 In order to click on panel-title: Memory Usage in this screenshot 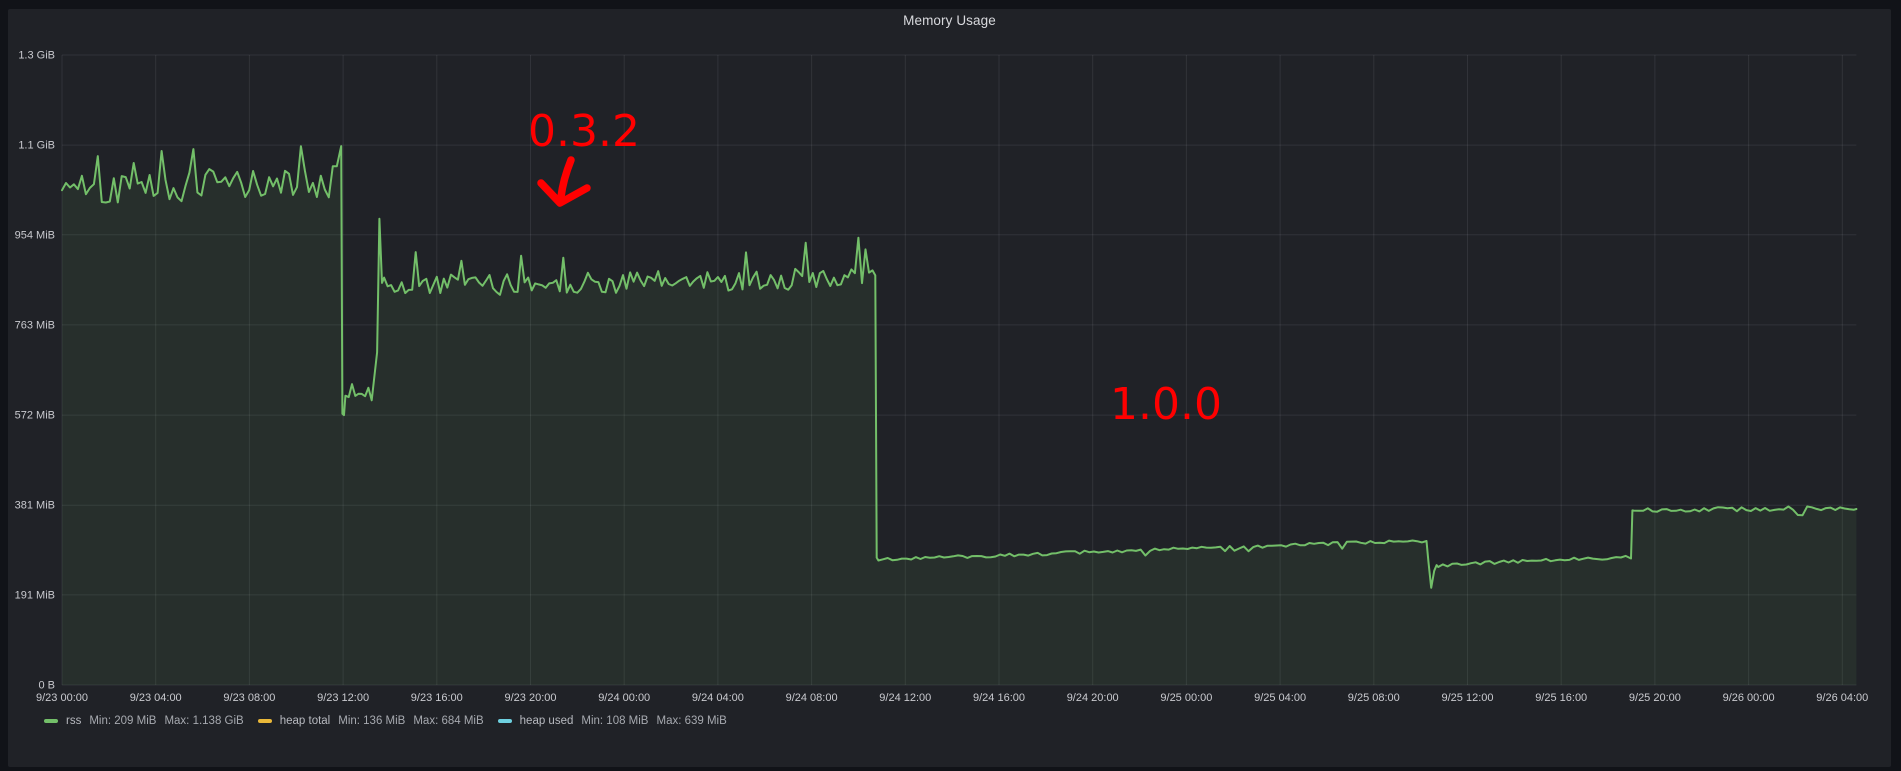, I will do `click(949, 20)`.